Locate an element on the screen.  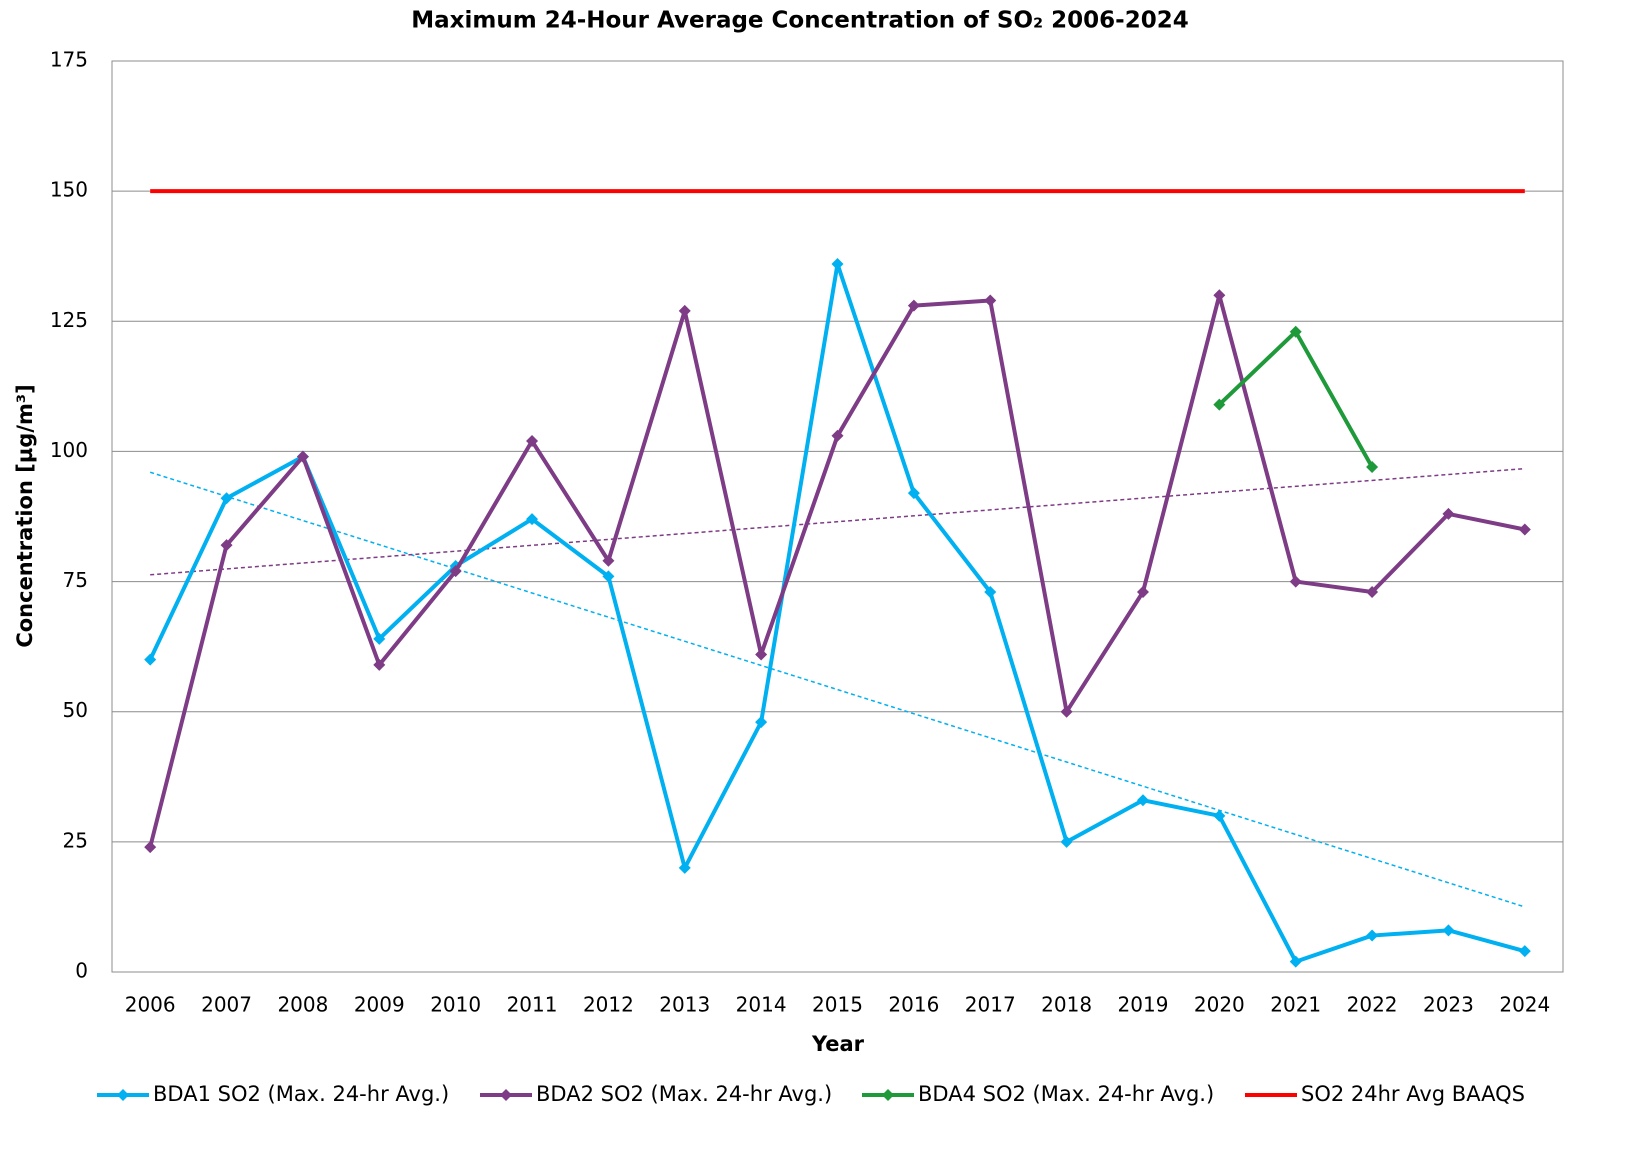
x-tick-label: 2010 is located at coordinates (455, 1005).